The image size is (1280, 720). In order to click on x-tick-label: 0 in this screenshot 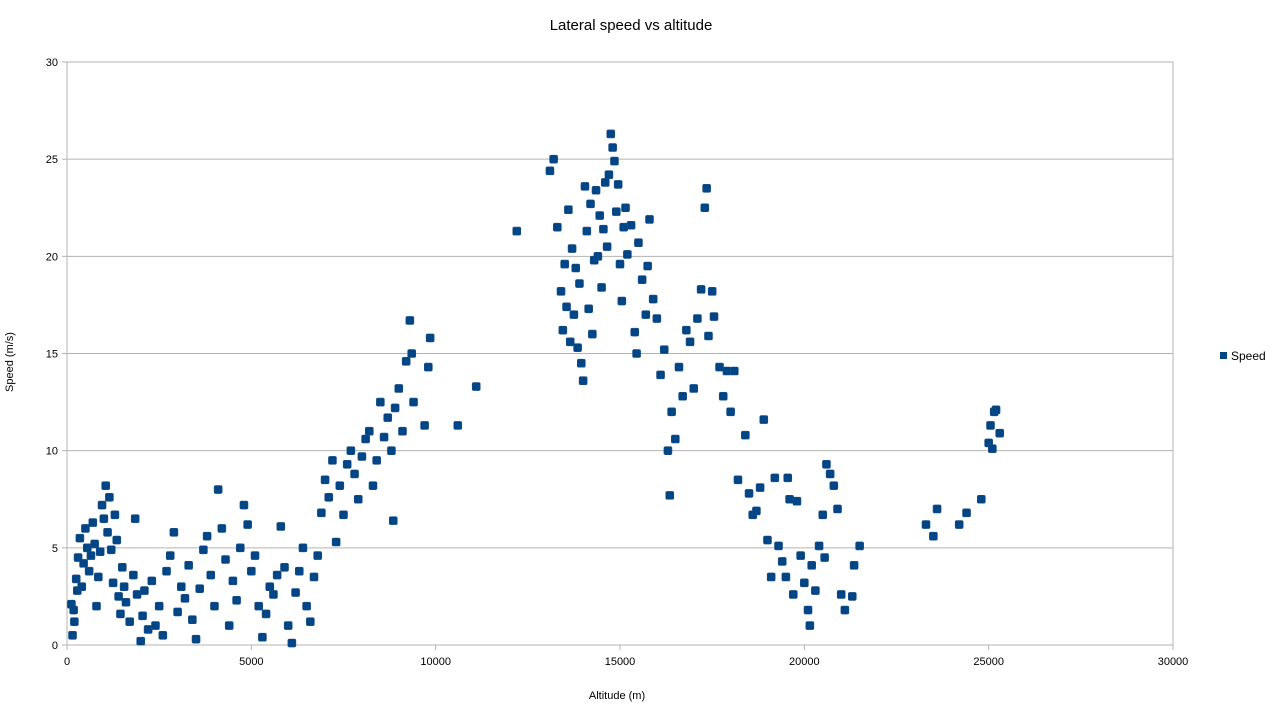, I will do `click(67, 662)`.